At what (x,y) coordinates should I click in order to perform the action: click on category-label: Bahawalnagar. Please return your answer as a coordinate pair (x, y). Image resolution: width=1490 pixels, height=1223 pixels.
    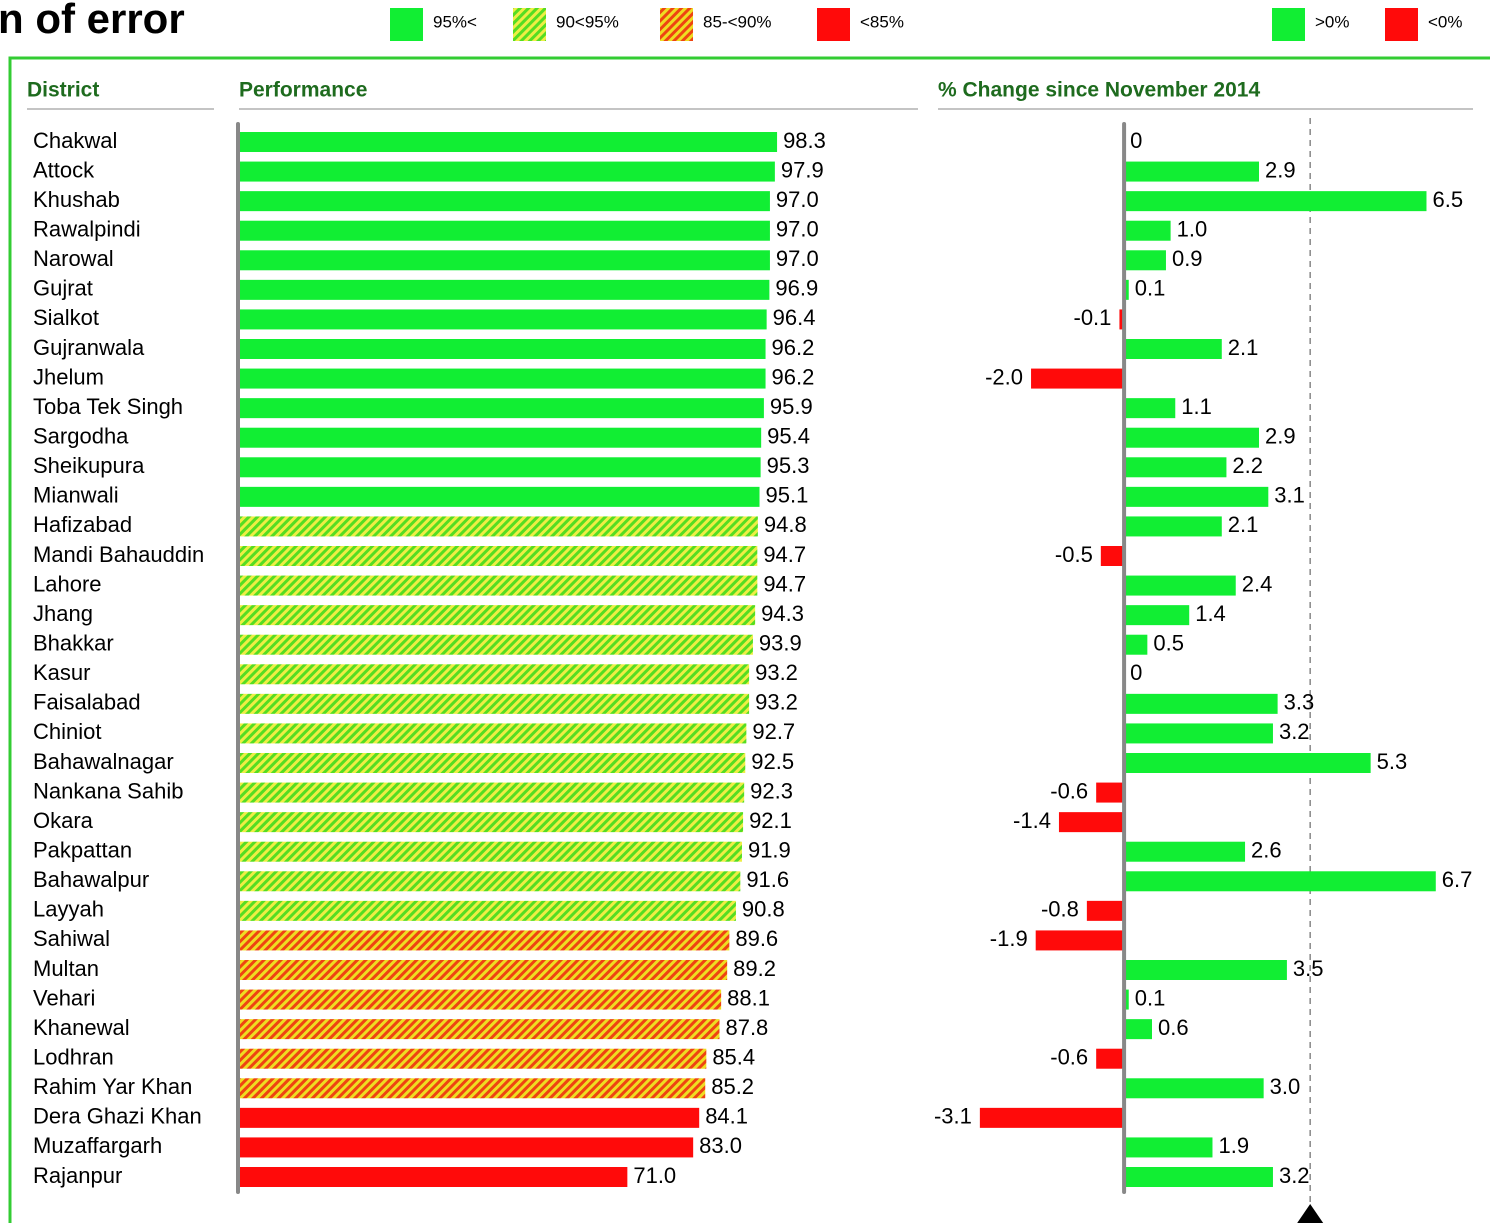
    Looking at the image, I should click on (103, 761).